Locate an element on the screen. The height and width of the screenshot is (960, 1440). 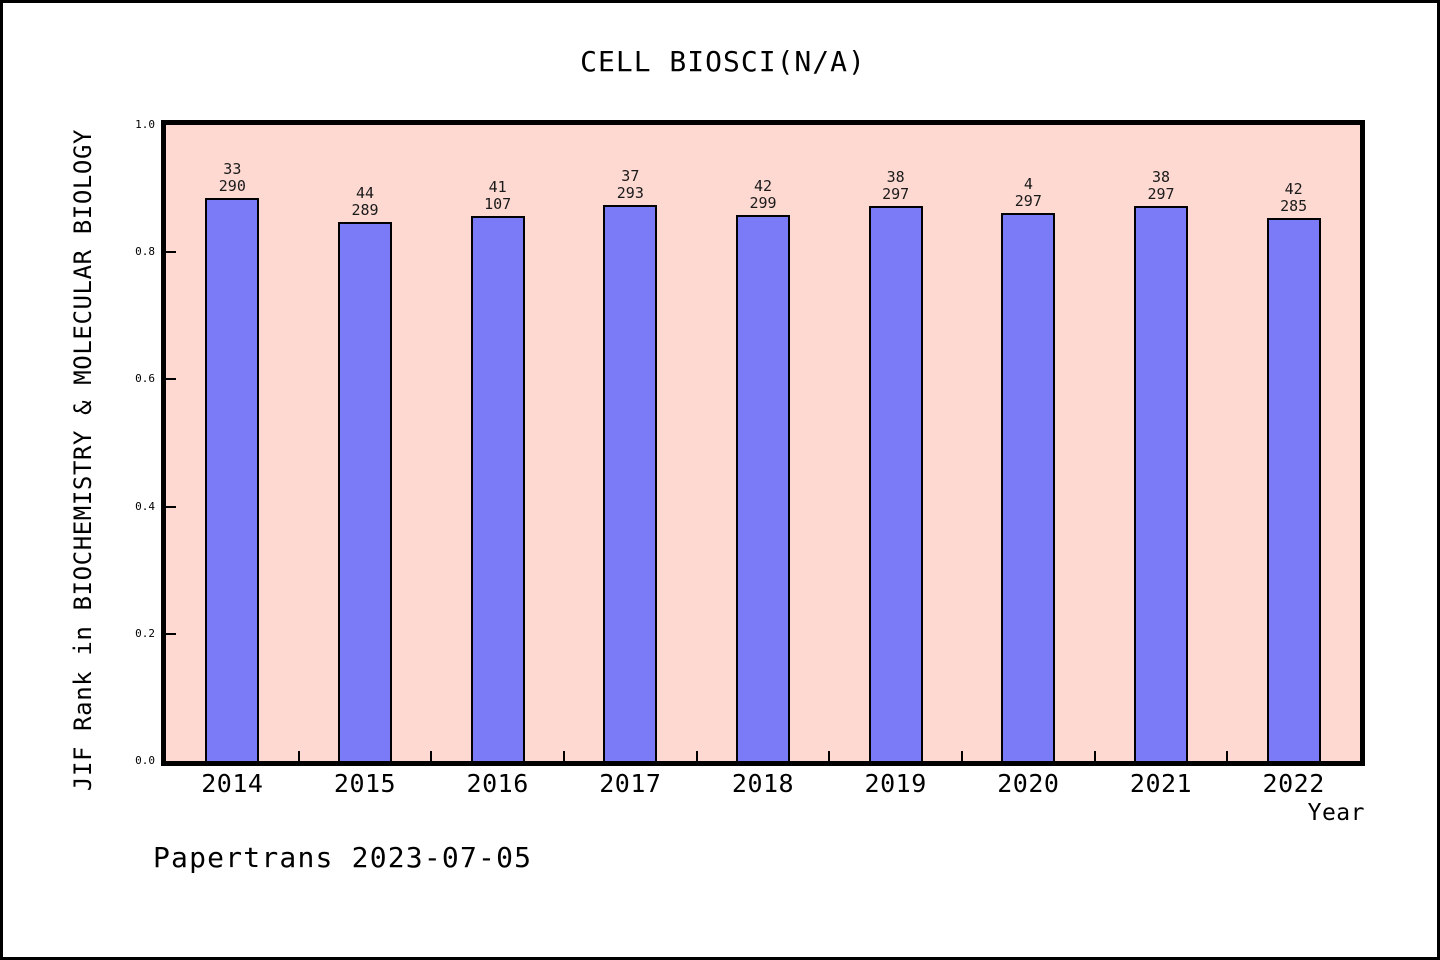
bar-value-label: 37 293 is located at coordinates (630, 184).